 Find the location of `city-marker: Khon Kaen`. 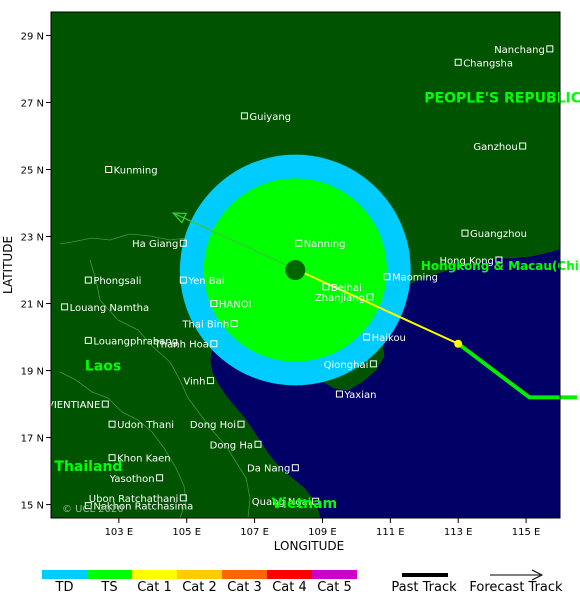

city-marker: Khon Kaen is located at coordinates (139, 459).